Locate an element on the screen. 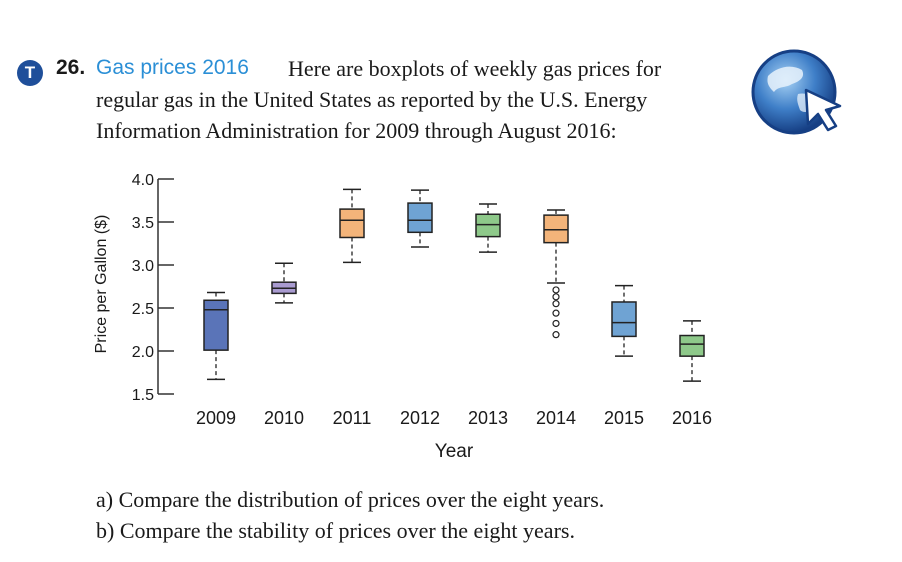  y-tick-label: 3.0 is located at coordinates (143, 266).